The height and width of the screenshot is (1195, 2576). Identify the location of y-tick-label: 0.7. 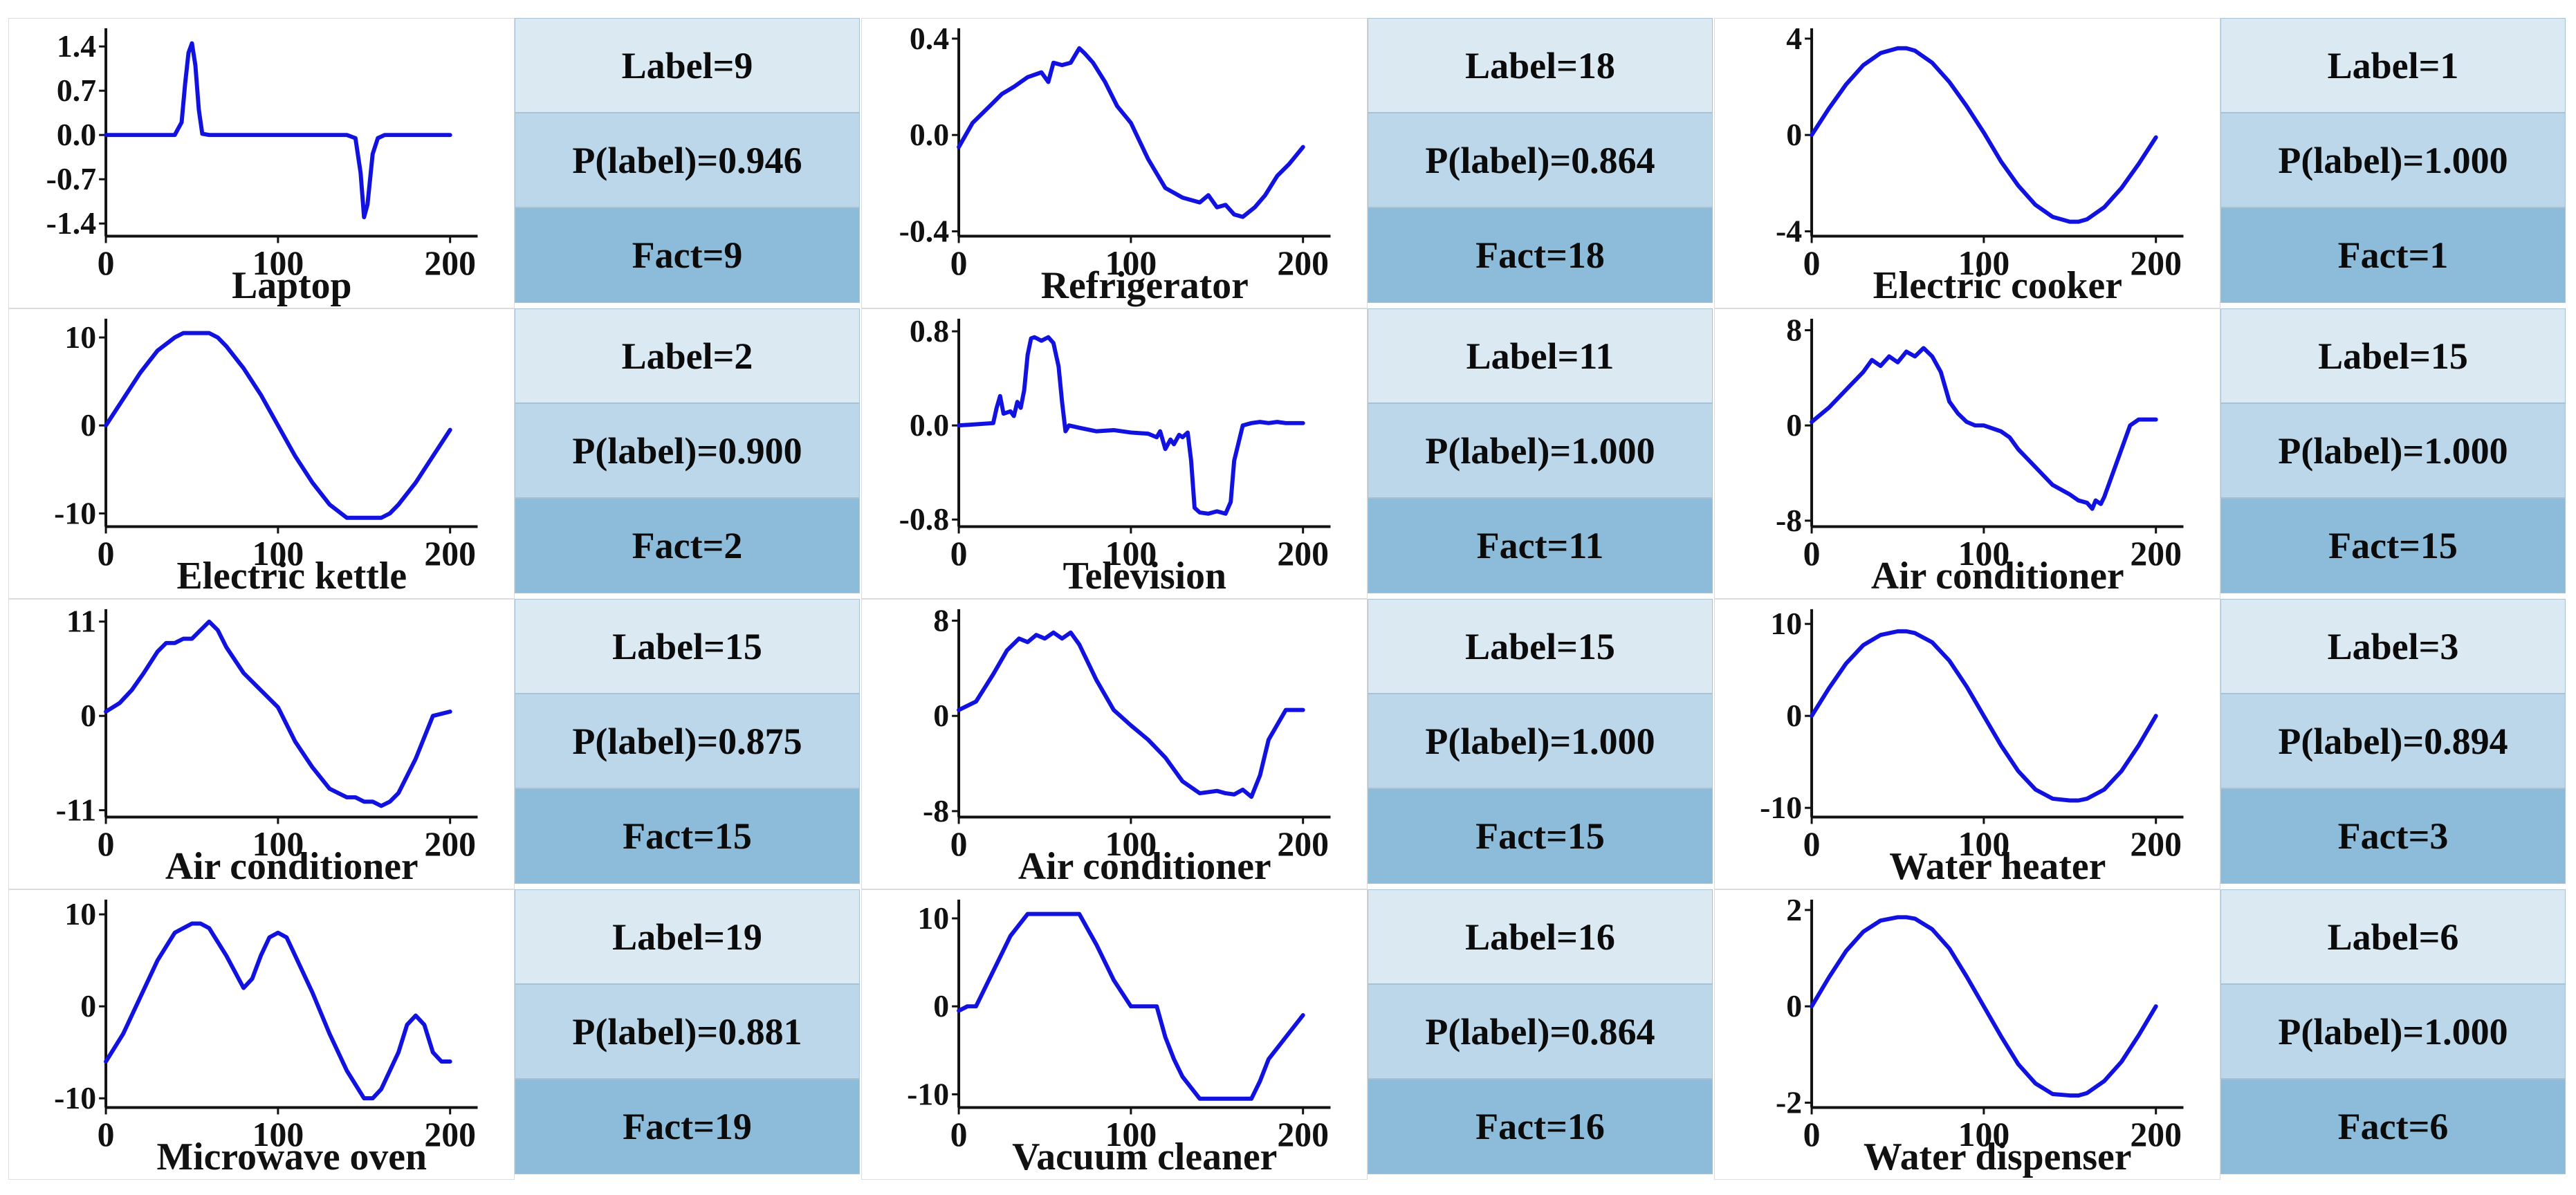
(76, 91).